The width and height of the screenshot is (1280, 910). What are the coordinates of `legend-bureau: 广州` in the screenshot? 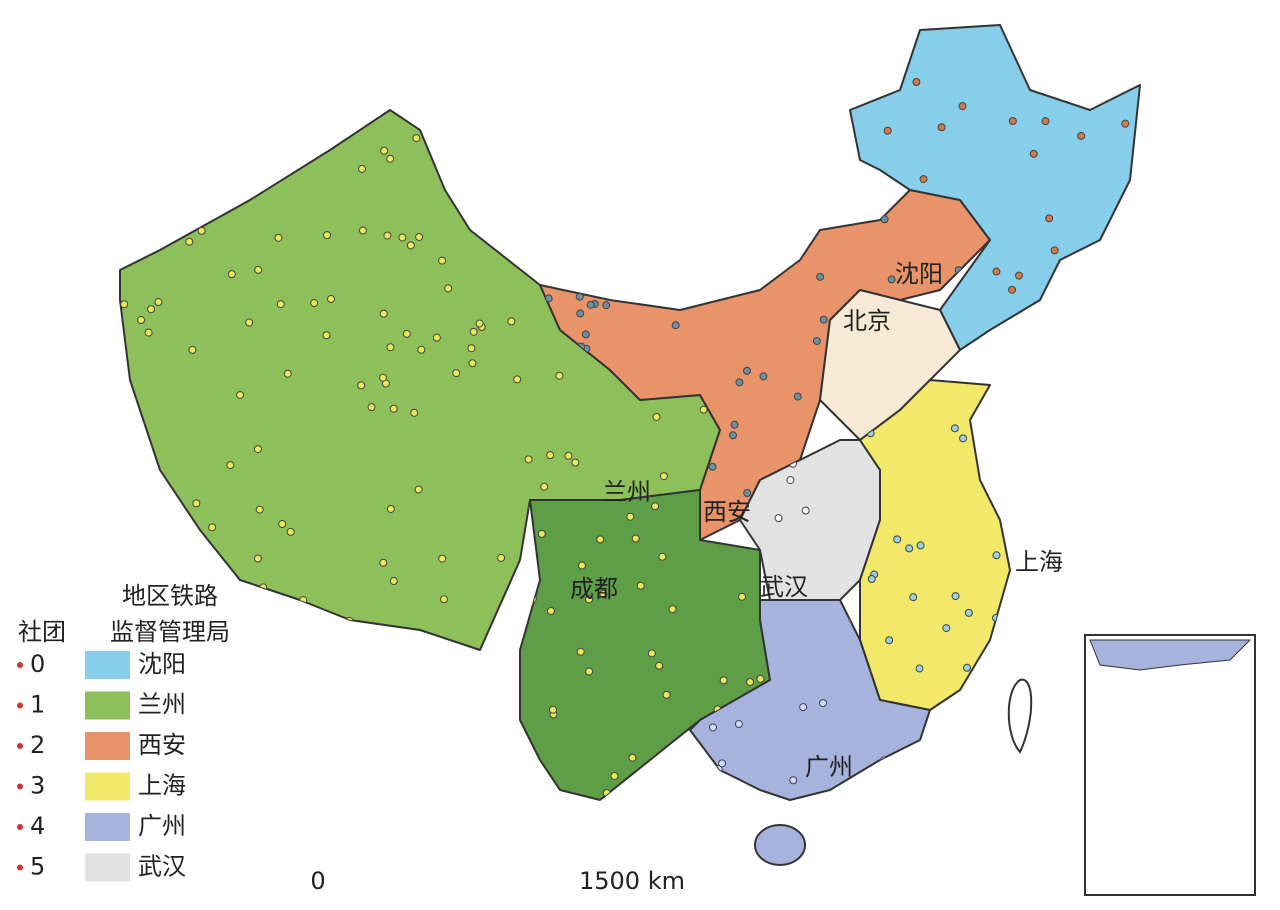 It's located at (162, 826).